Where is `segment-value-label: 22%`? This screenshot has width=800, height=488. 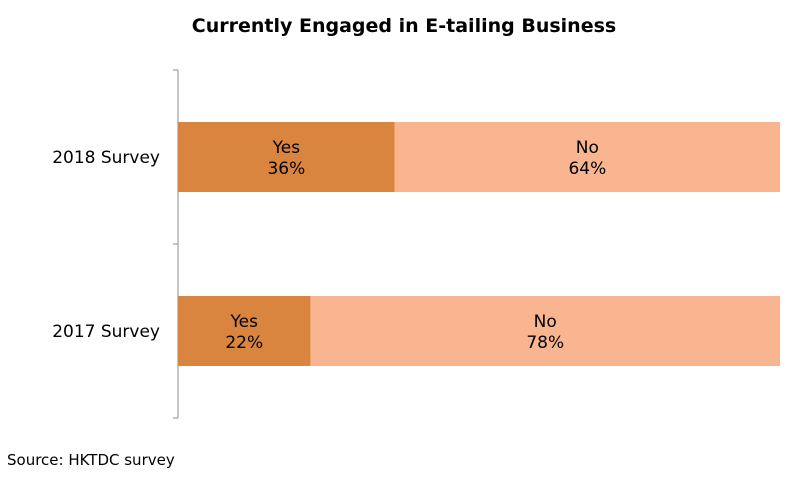
segment-value-label: 22% is located at coordinates (244, 343).